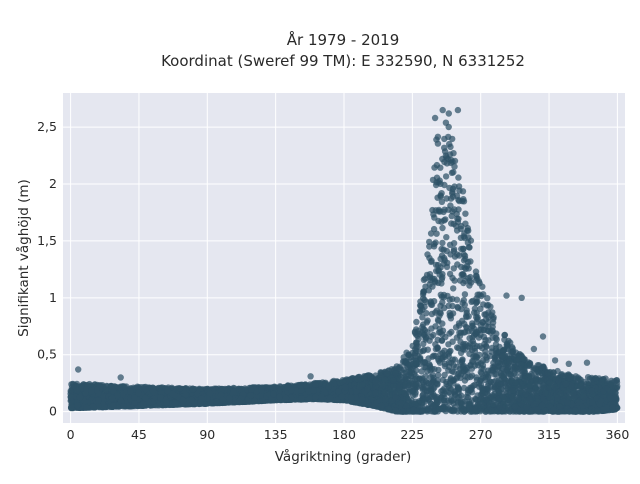  I want to click on chart-title: År 1979 - 2019, so click(343, 39).